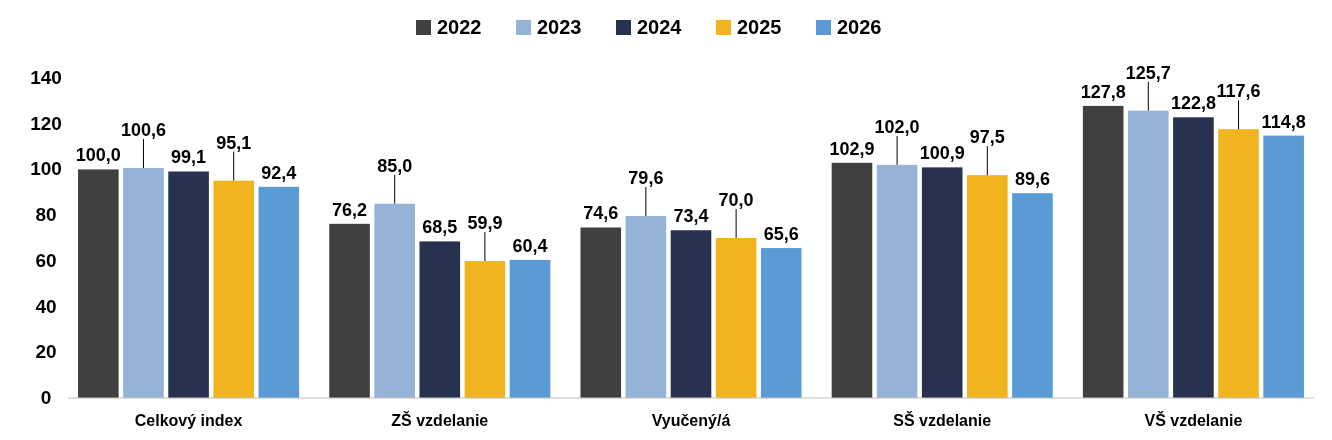 The width and height of the screenshot is (1332, 440). I want to click on data-label: 97,5, so click(987, 137).